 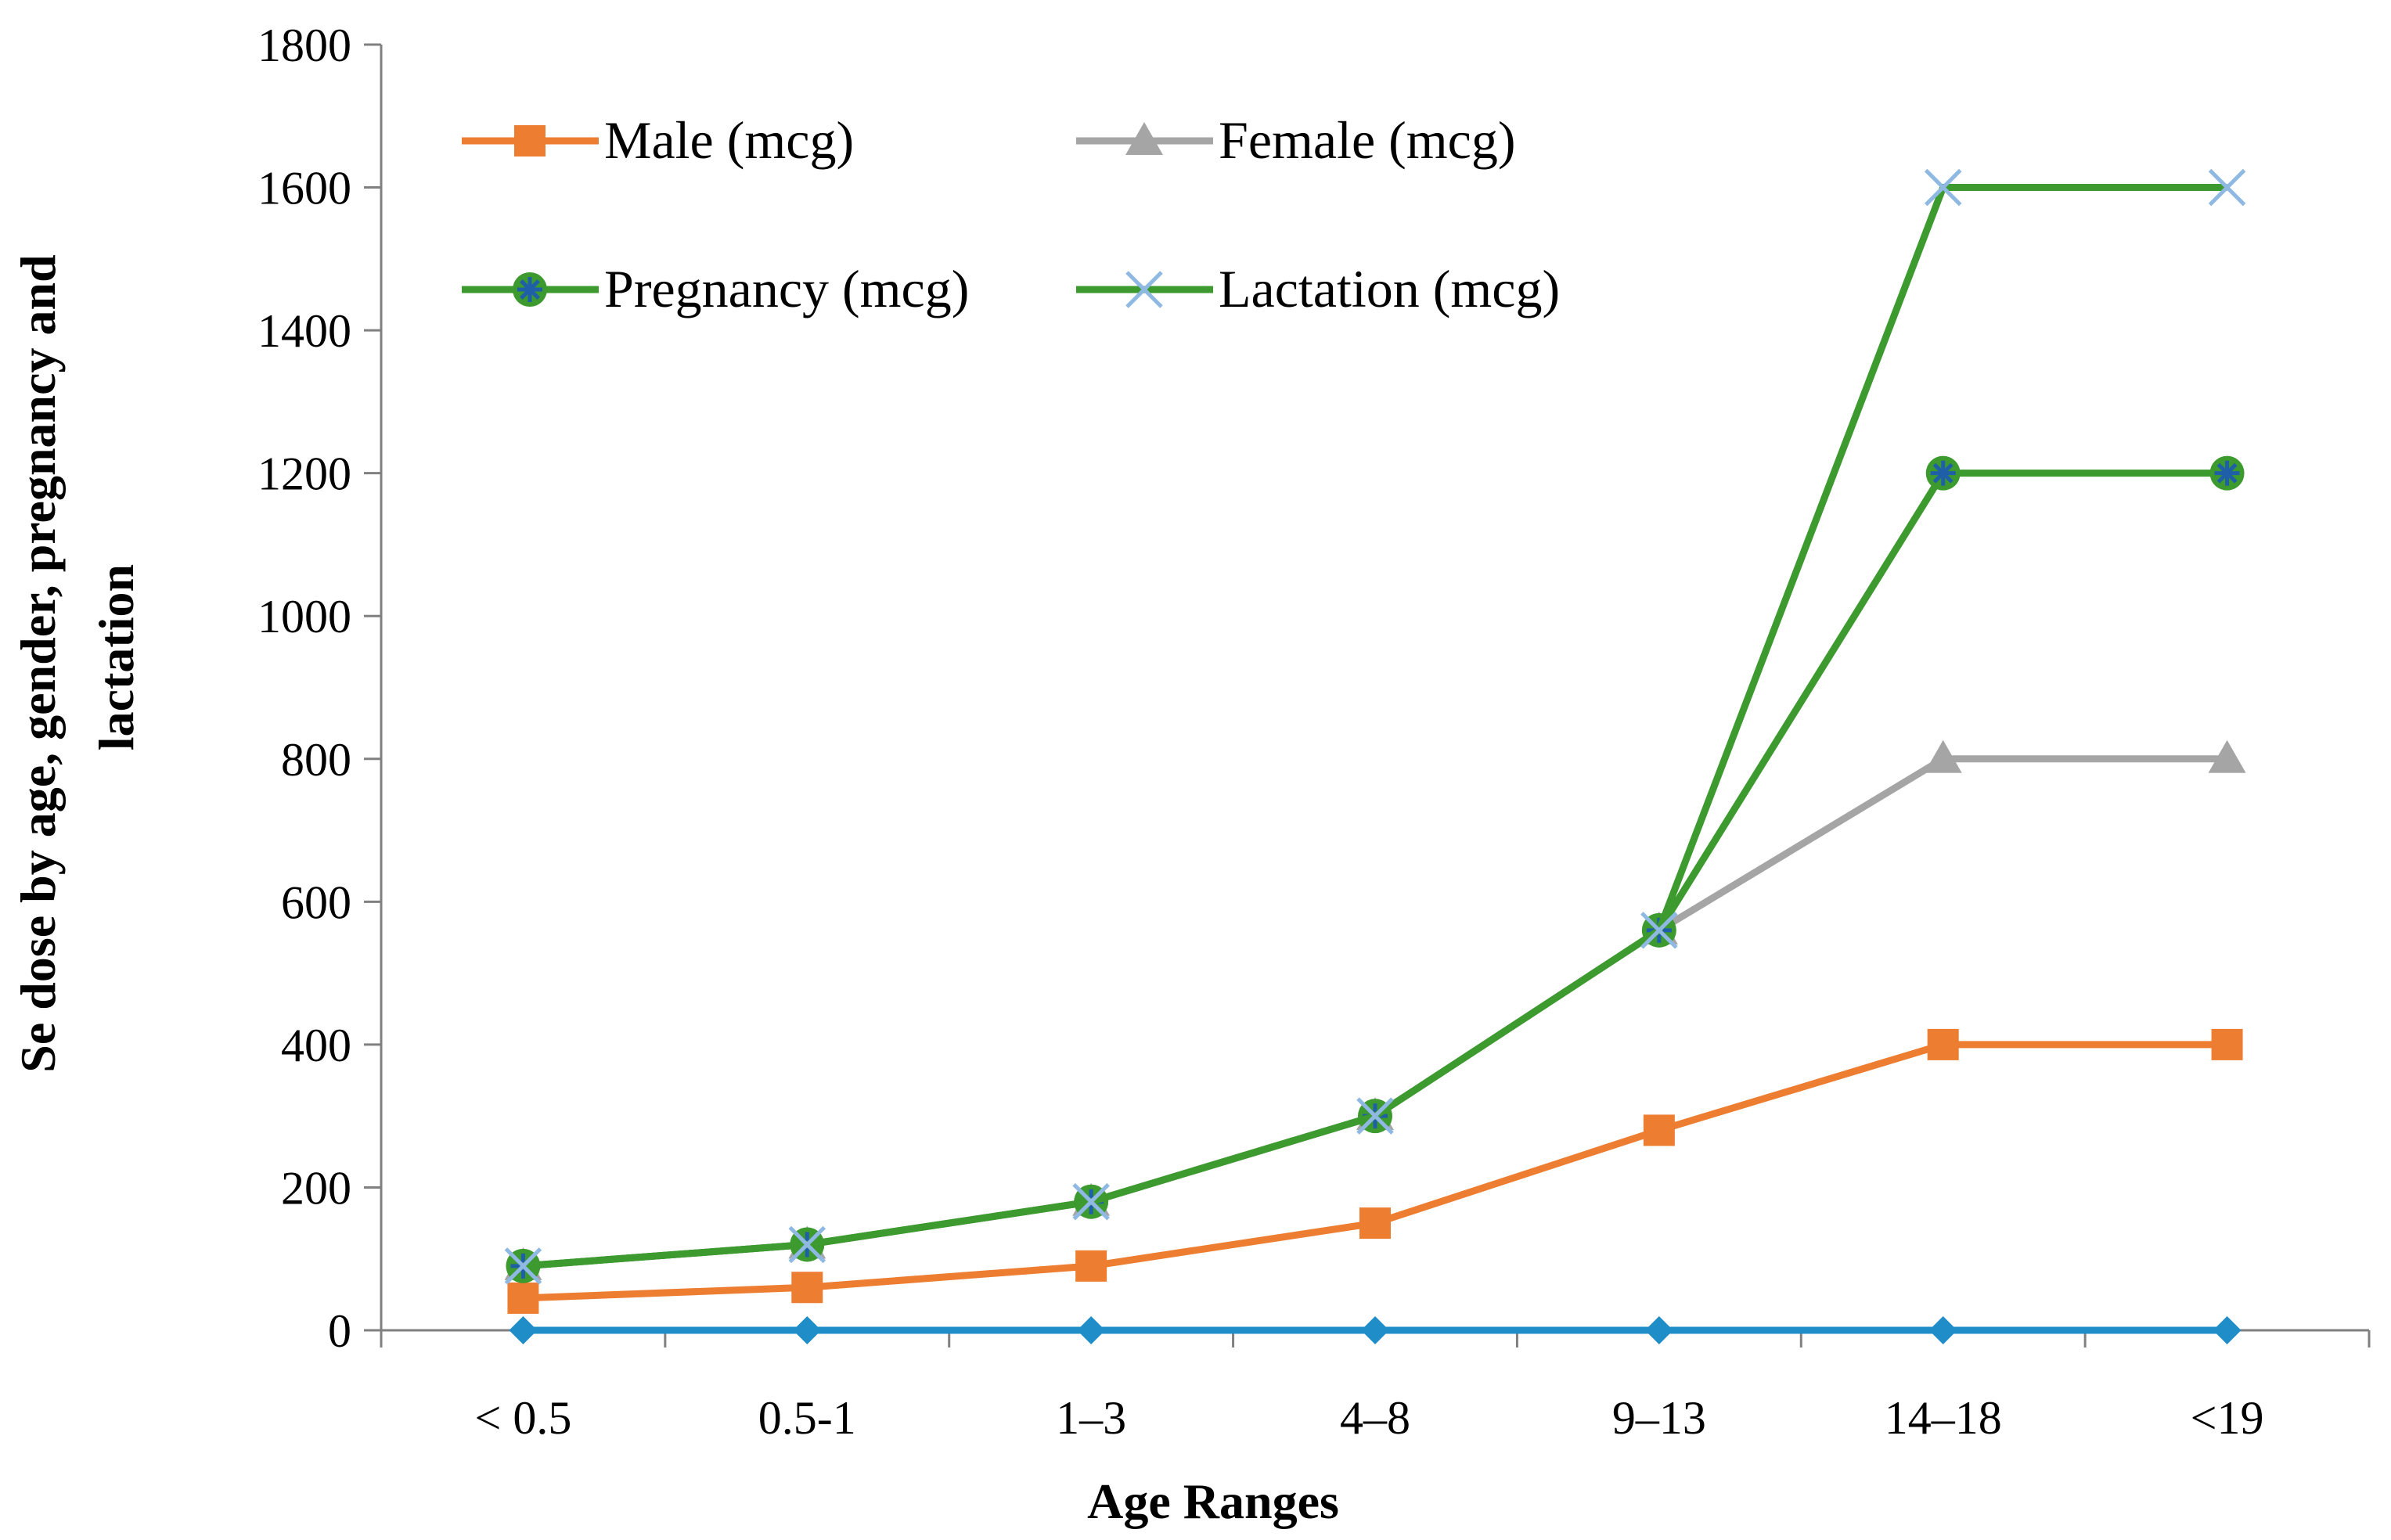 I want to click on x-tick-label-6: <19, so click(x=2227, y=1418).